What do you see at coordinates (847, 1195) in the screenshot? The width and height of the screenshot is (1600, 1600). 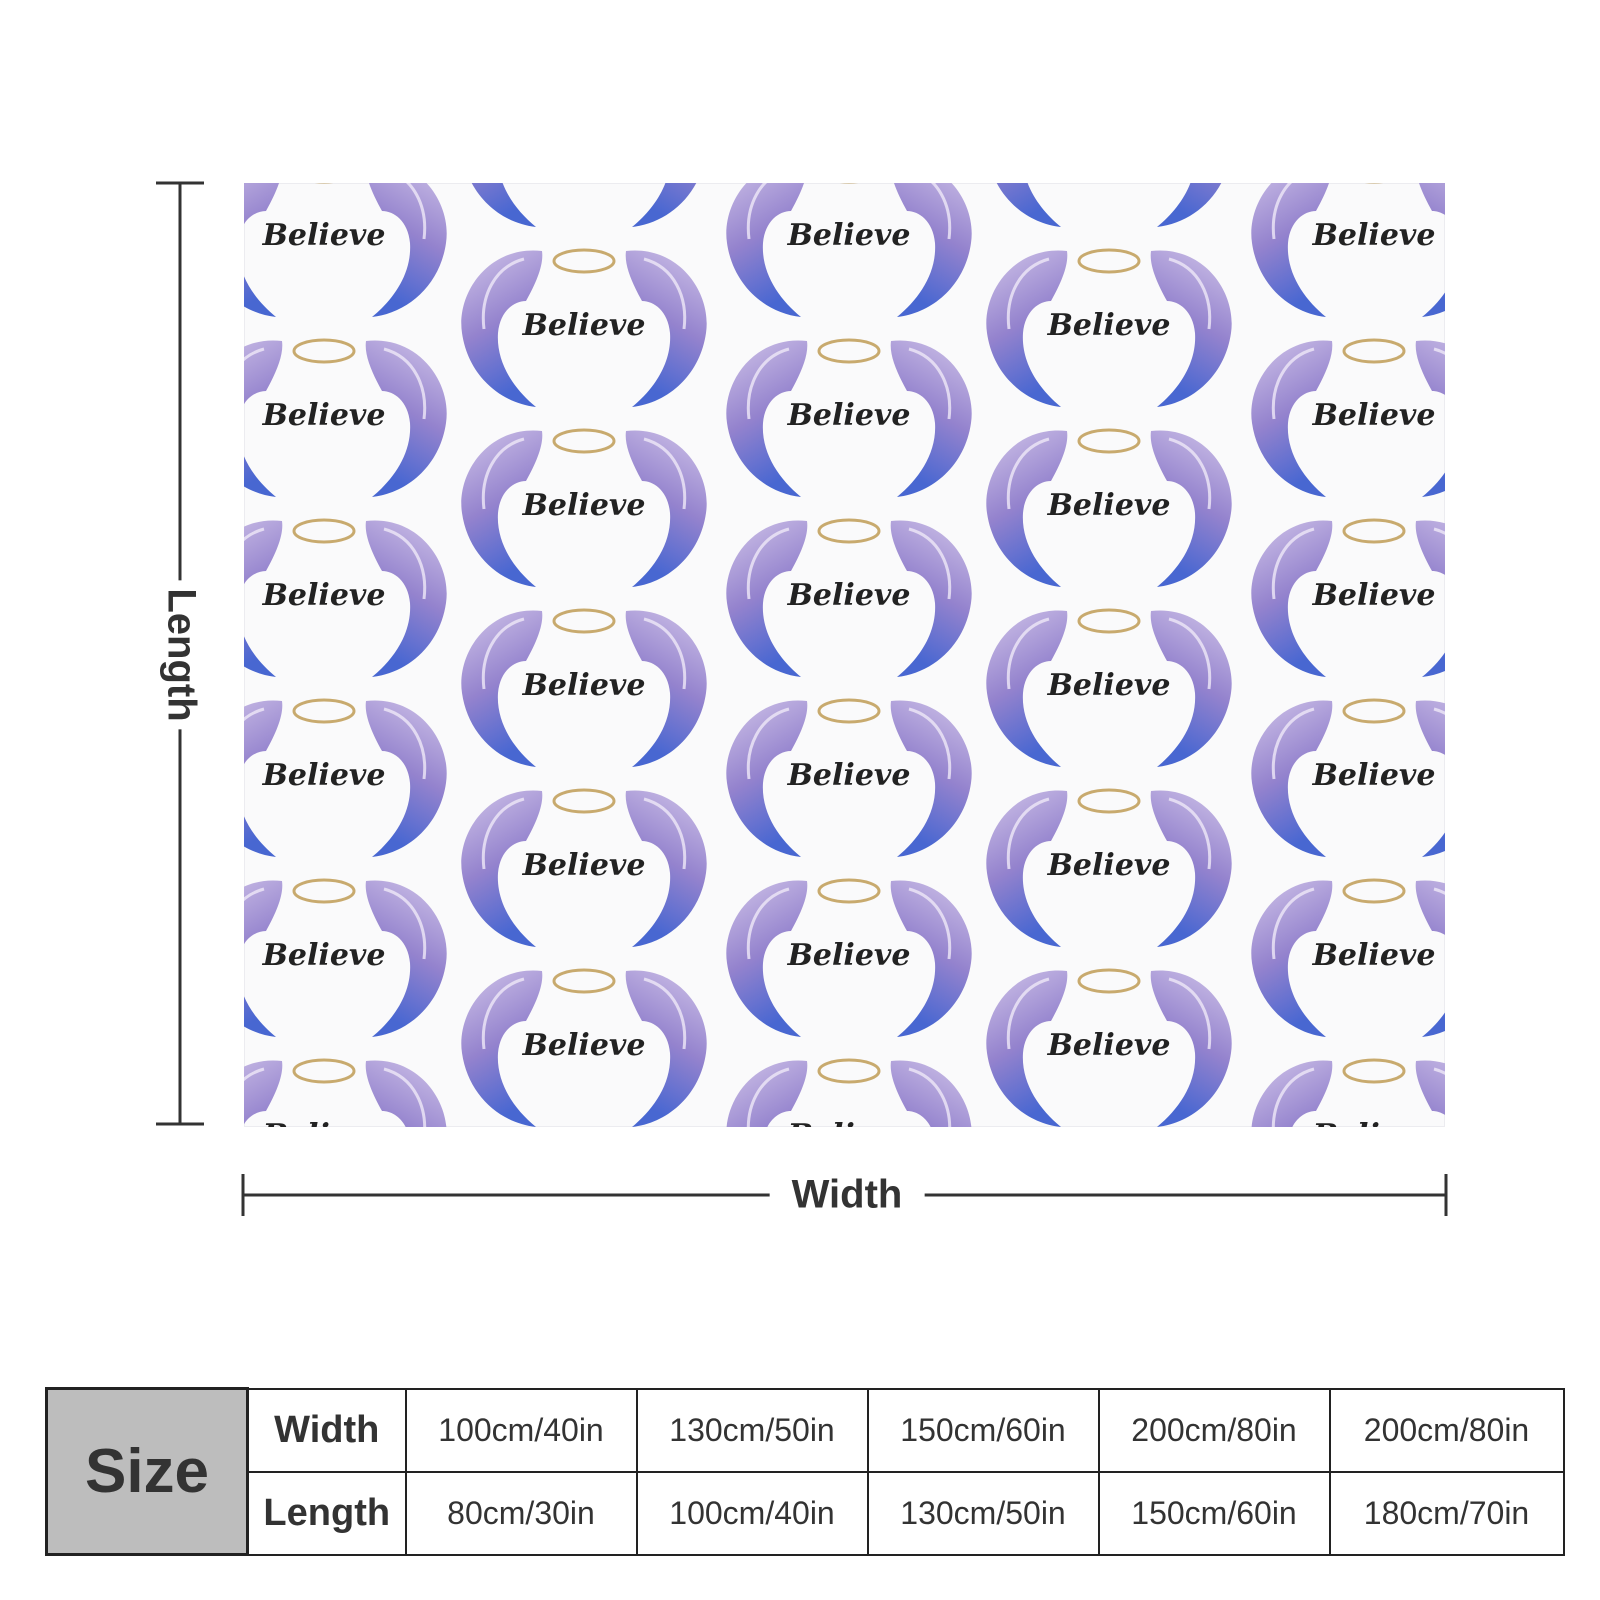 I see `width-label: Width` at bounding box center [847, 1195].